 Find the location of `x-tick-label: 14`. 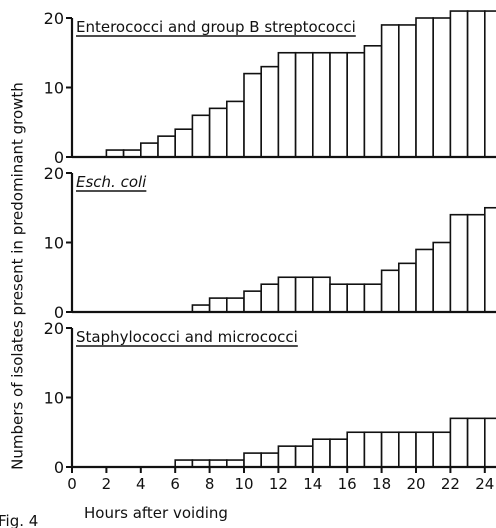

x-tick-label: 14 is located at coordinates (312, 484).